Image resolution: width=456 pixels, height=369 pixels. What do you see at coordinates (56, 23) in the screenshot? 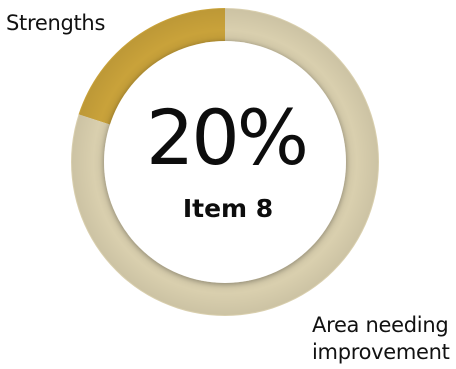
I see `slice-label-strengths: Strengths` at bounding box center [56, 23].